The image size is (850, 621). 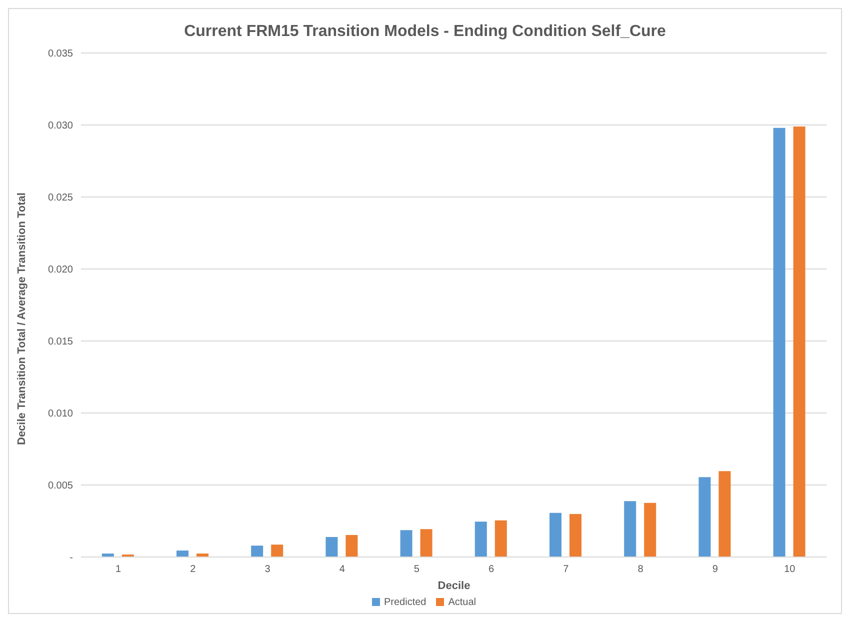 What do you see at coordinates (61, 414) in the screenshot?
I see `y-tick-label: 0.010` at bounding box center [61, 414].